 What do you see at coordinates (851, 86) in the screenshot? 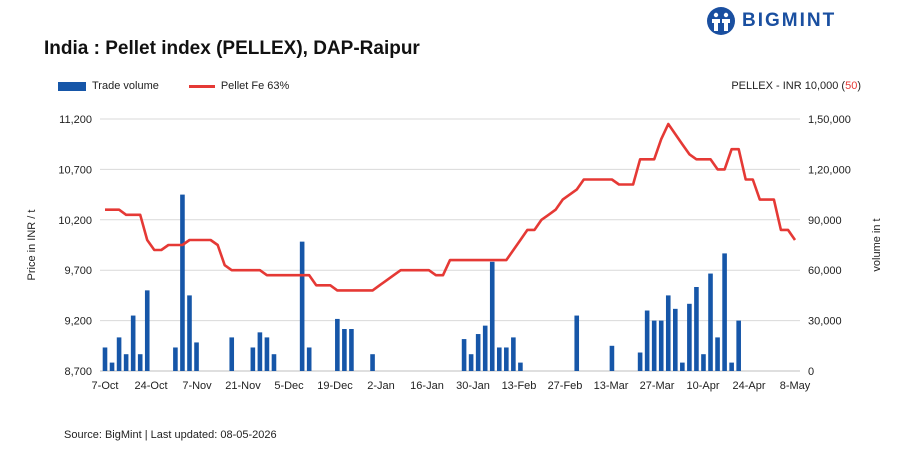
I see `index-change-value: 50` at bounding box center [851, 86].